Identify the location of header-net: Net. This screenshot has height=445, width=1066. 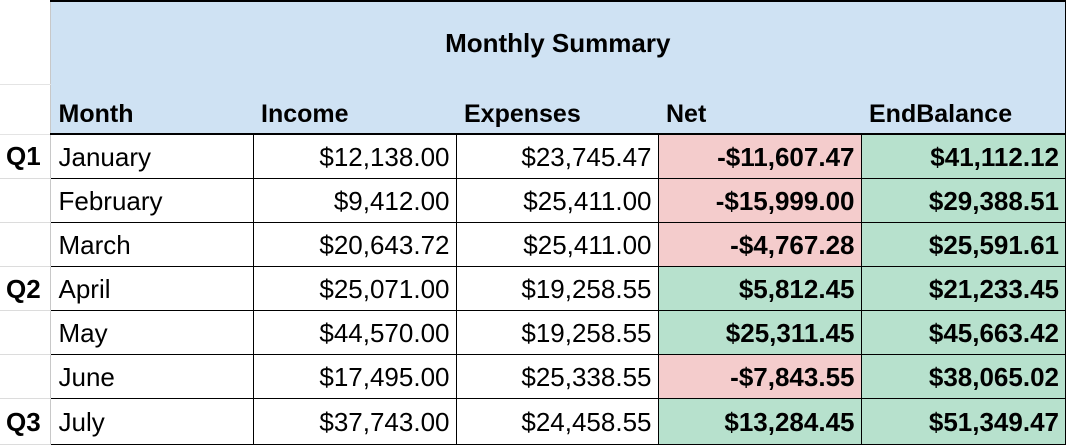
(759, 109).